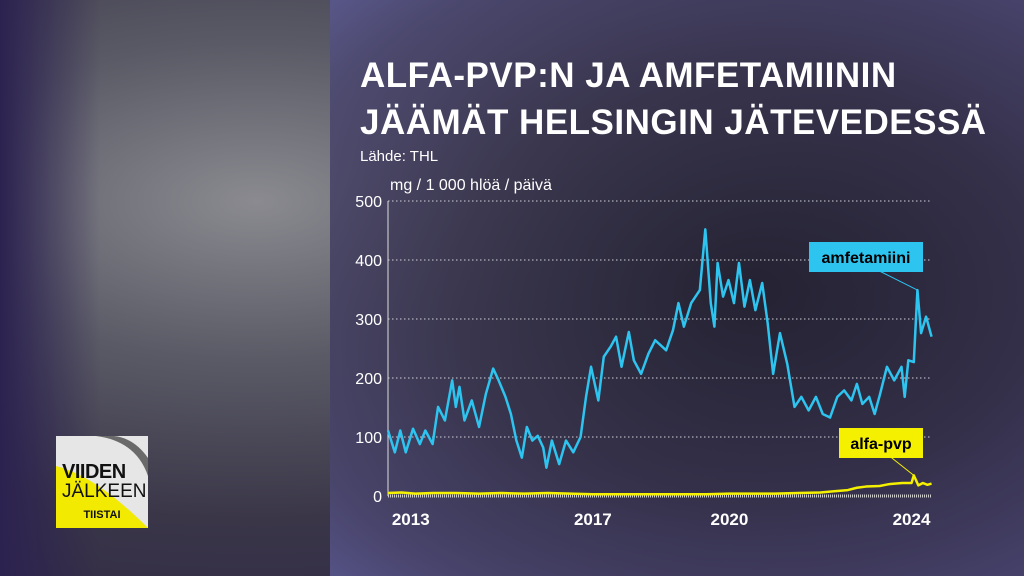  I want to click on logo-line-2: JÄLKEEN, so click(104, 491).